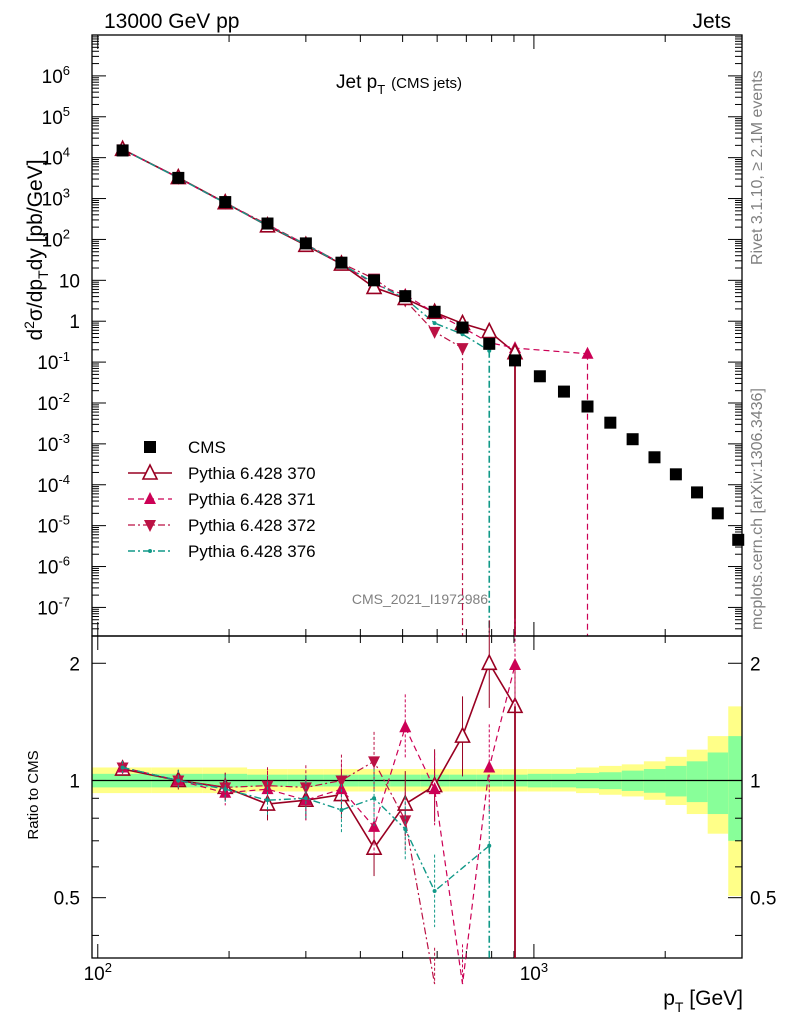 The image size is (786, 1024). I want to click on header-left: 13000 GeV pp, so click(171, 21).